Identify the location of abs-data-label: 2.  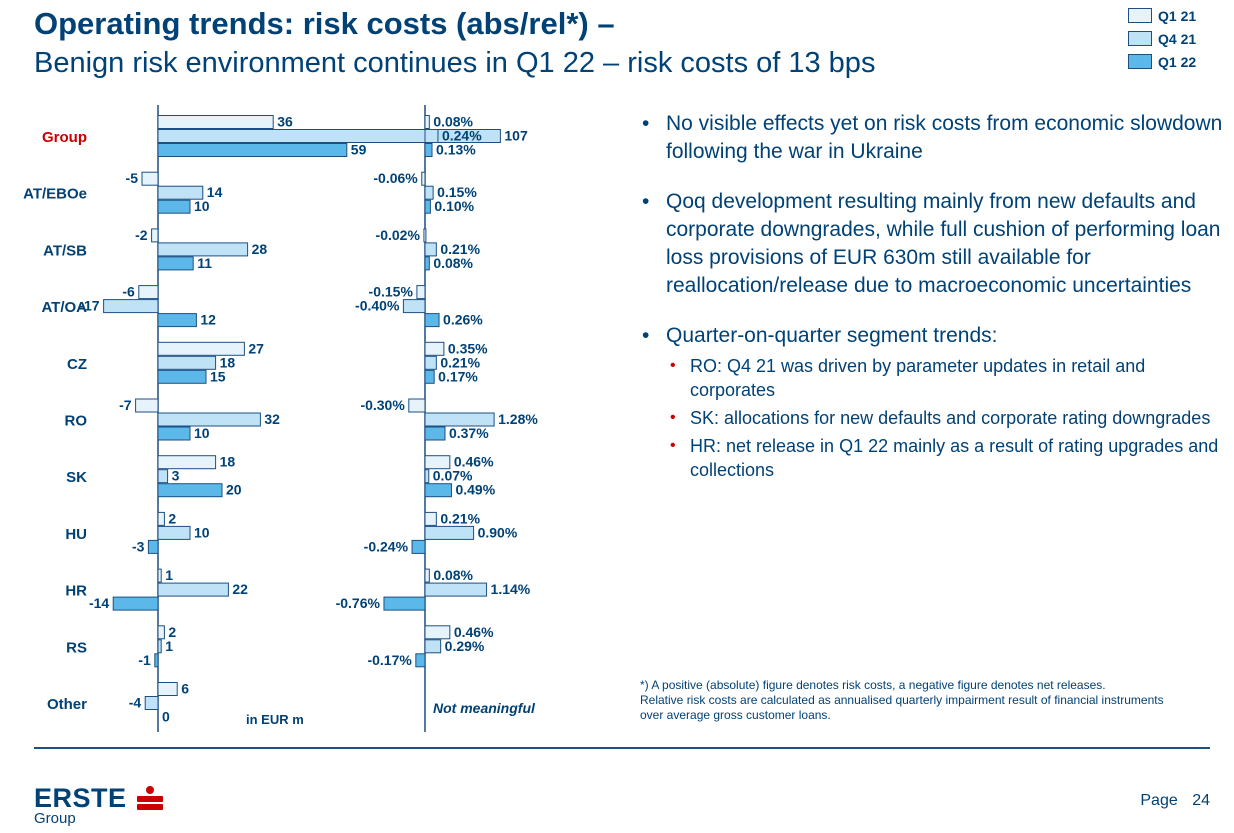
(172, 518).